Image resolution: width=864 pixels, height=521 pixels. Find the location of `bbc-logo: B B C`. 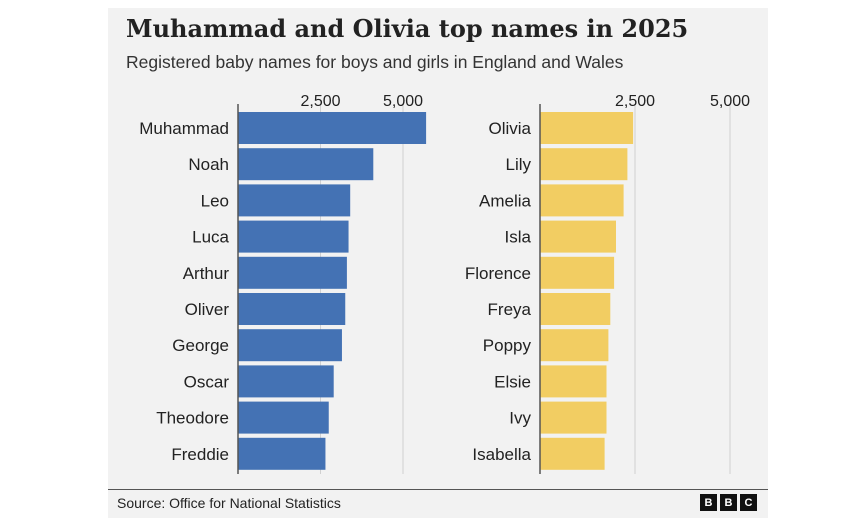

bbc-logo: B B C is located at coordinates (728, 502).